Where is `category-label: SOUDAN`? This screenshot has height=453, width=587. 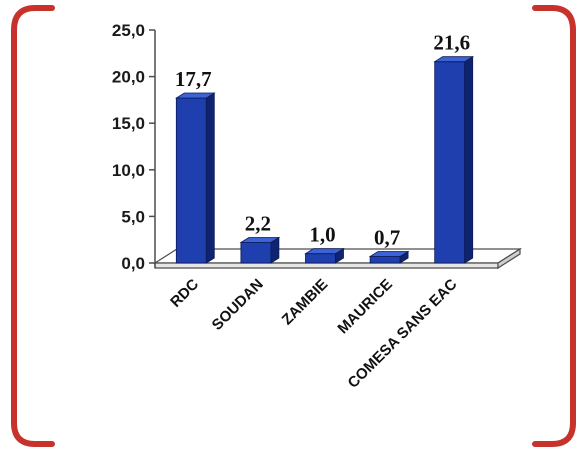
category-label: SOUDAN is located at coordinates (238, 305).